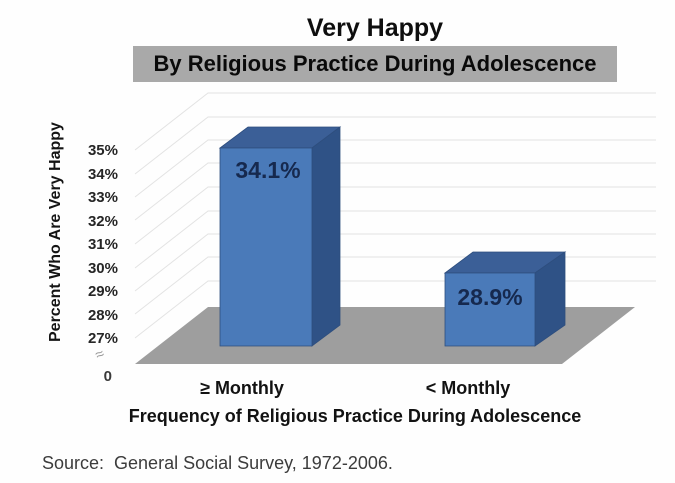 The height and width of the screenshot is (483, 675). Describe the element at coordinates (103, 291) in the screenshot. I see `y-tick: 29%` at that location.